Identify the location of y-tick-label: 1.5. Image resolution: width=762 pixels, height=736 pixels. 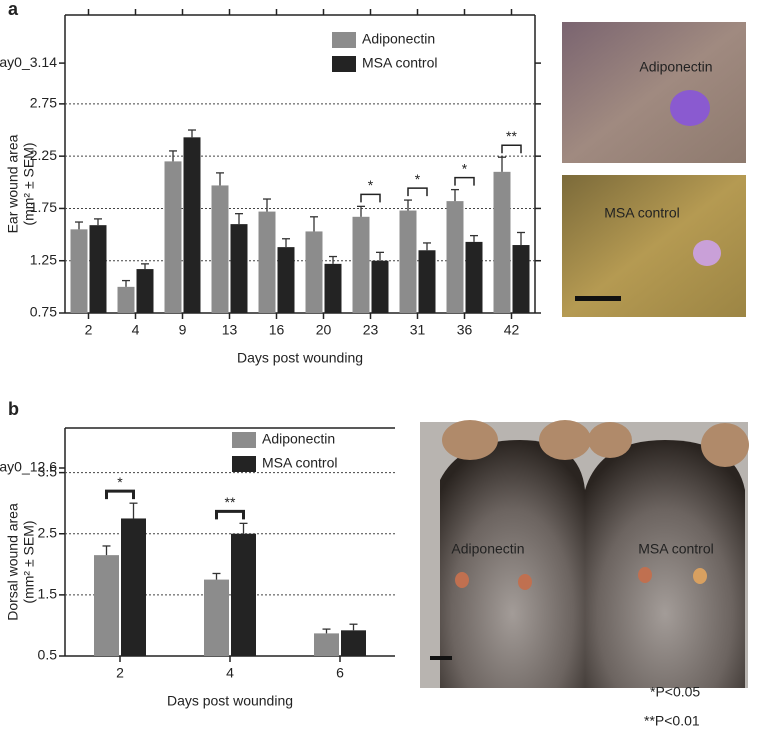
(48, 594).